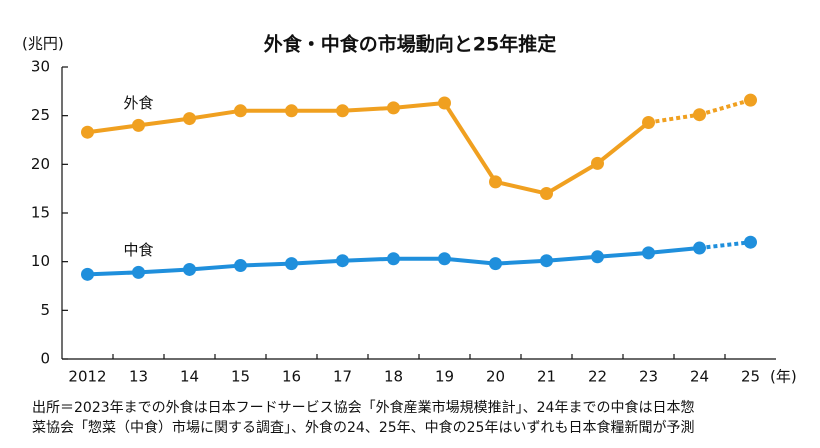  Describe the element at coordinates (240, 377) in the screenshot. I see `x-tick-label: 15` at that location.